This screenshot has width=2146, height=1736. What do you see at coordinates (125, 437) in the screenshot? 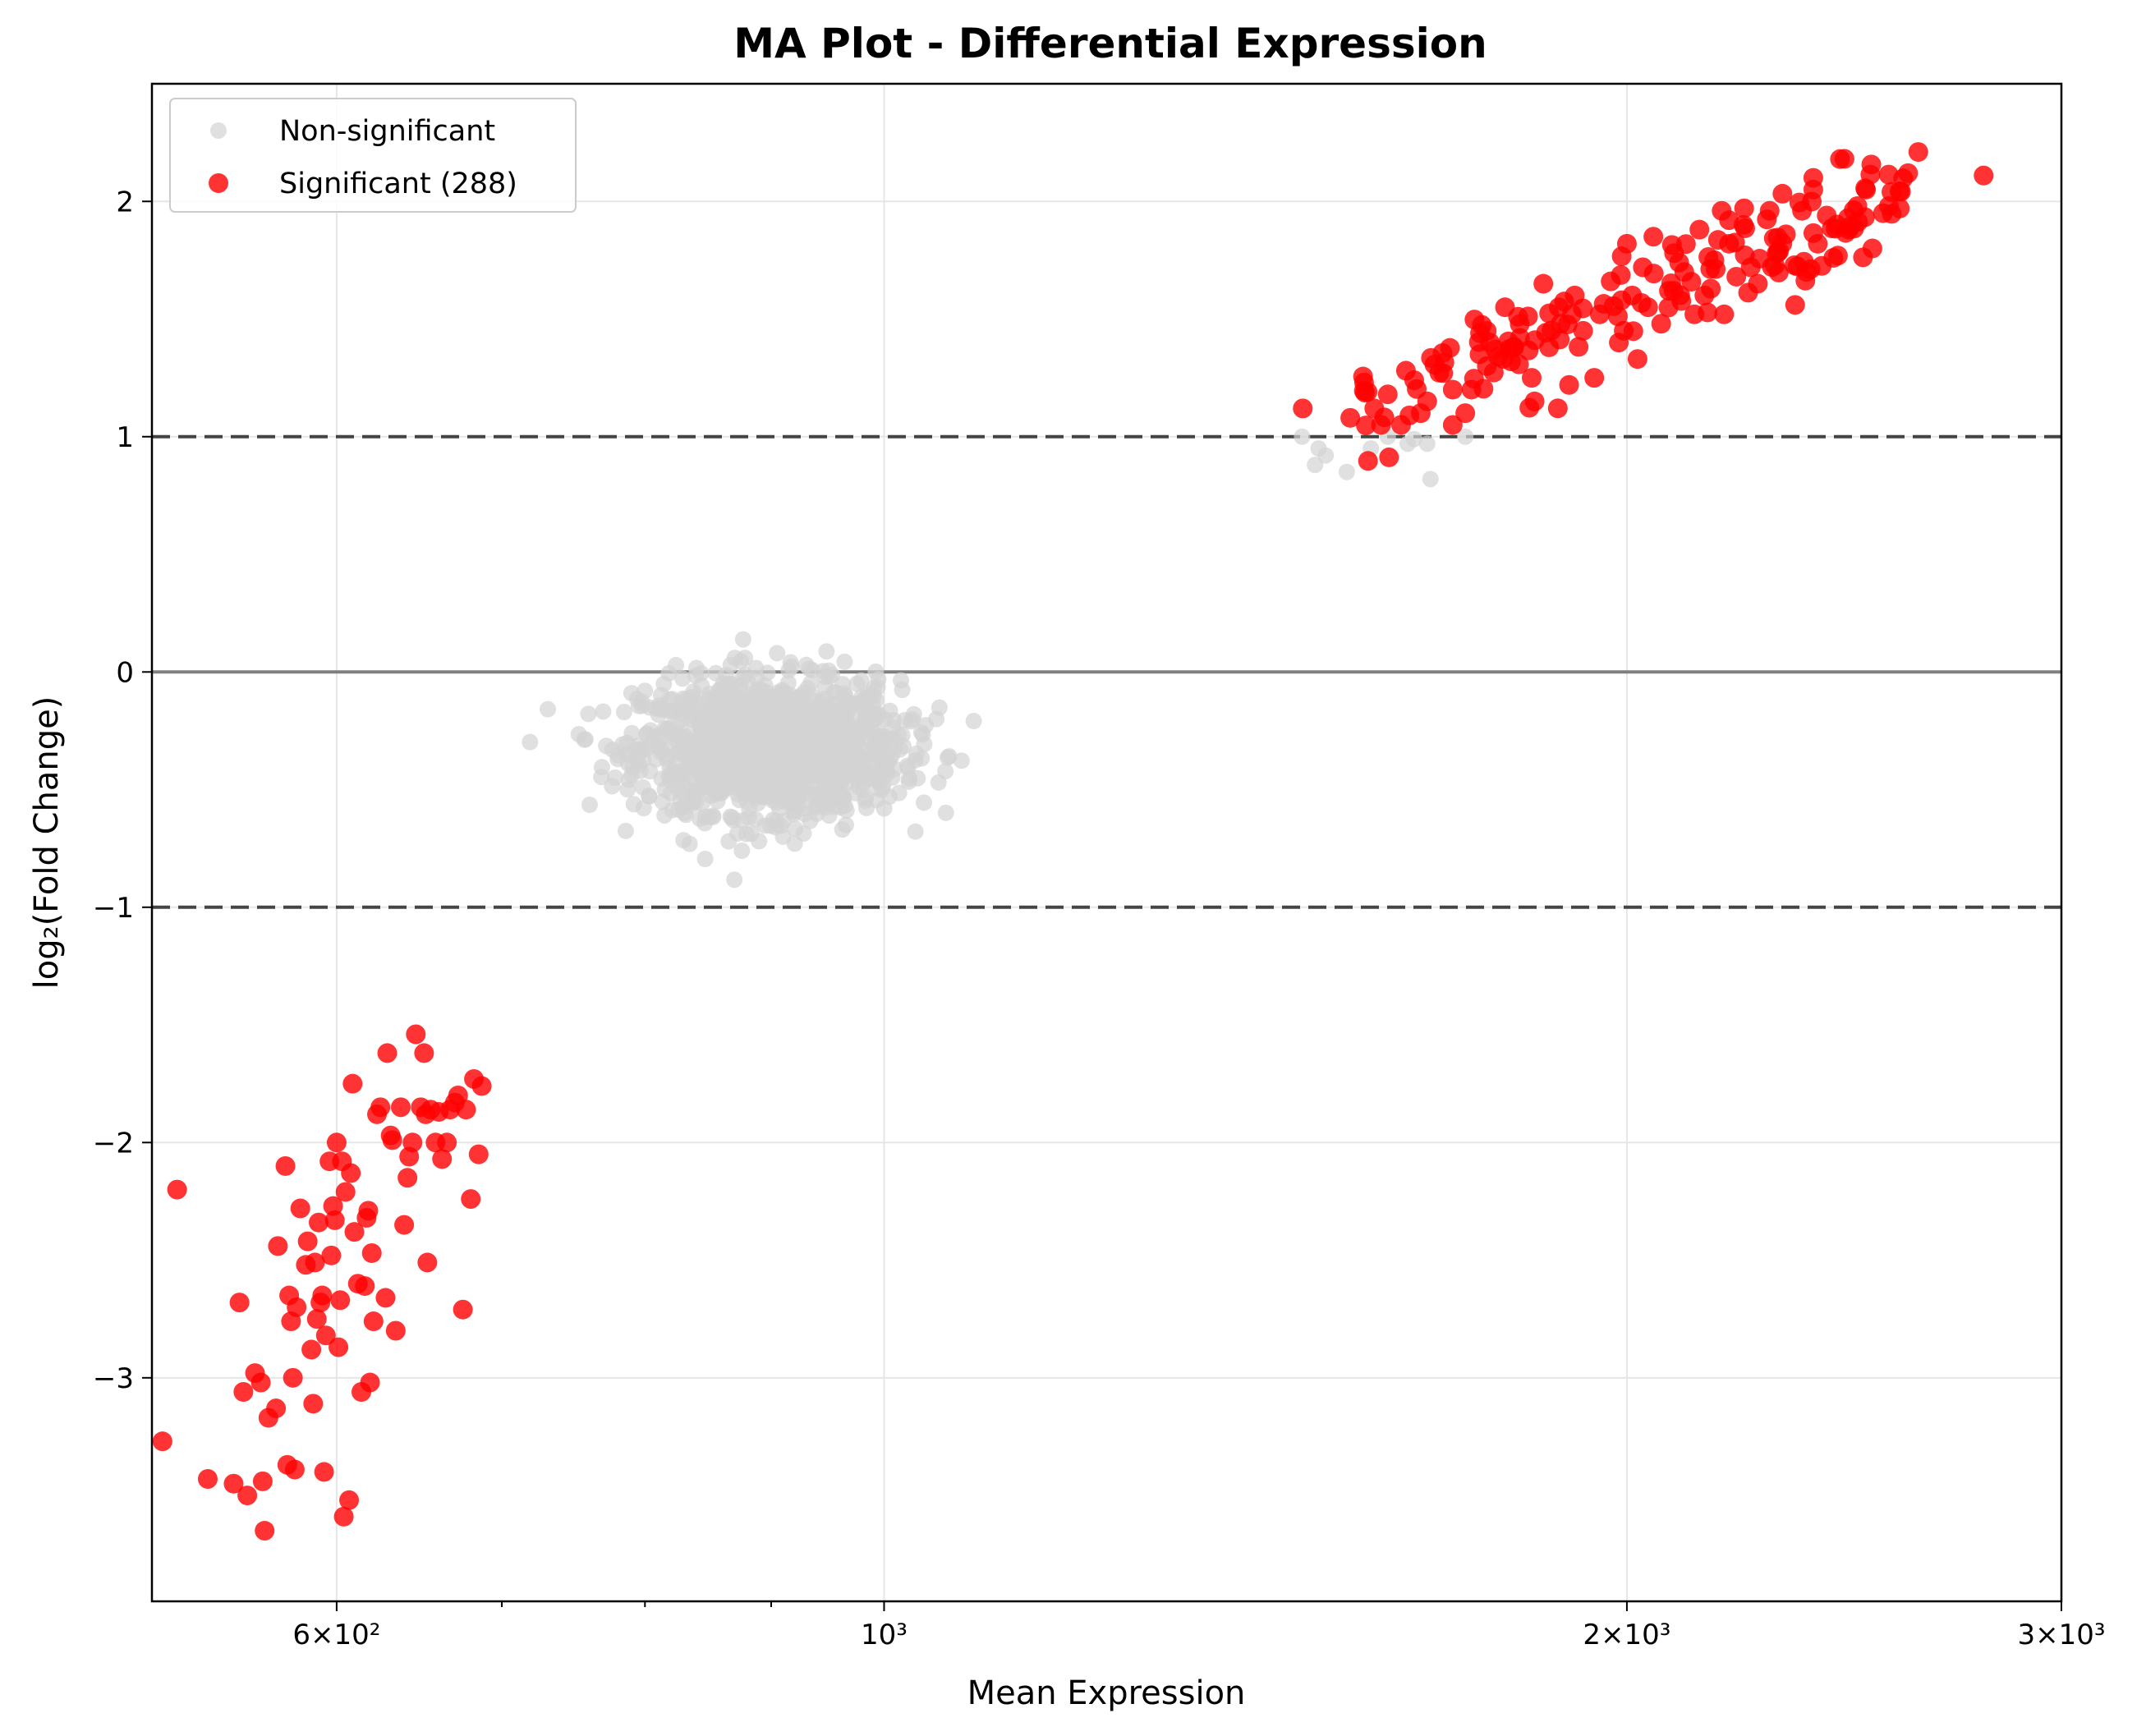
I see `y-tick-label: 1` at bounding box center [125, 437].